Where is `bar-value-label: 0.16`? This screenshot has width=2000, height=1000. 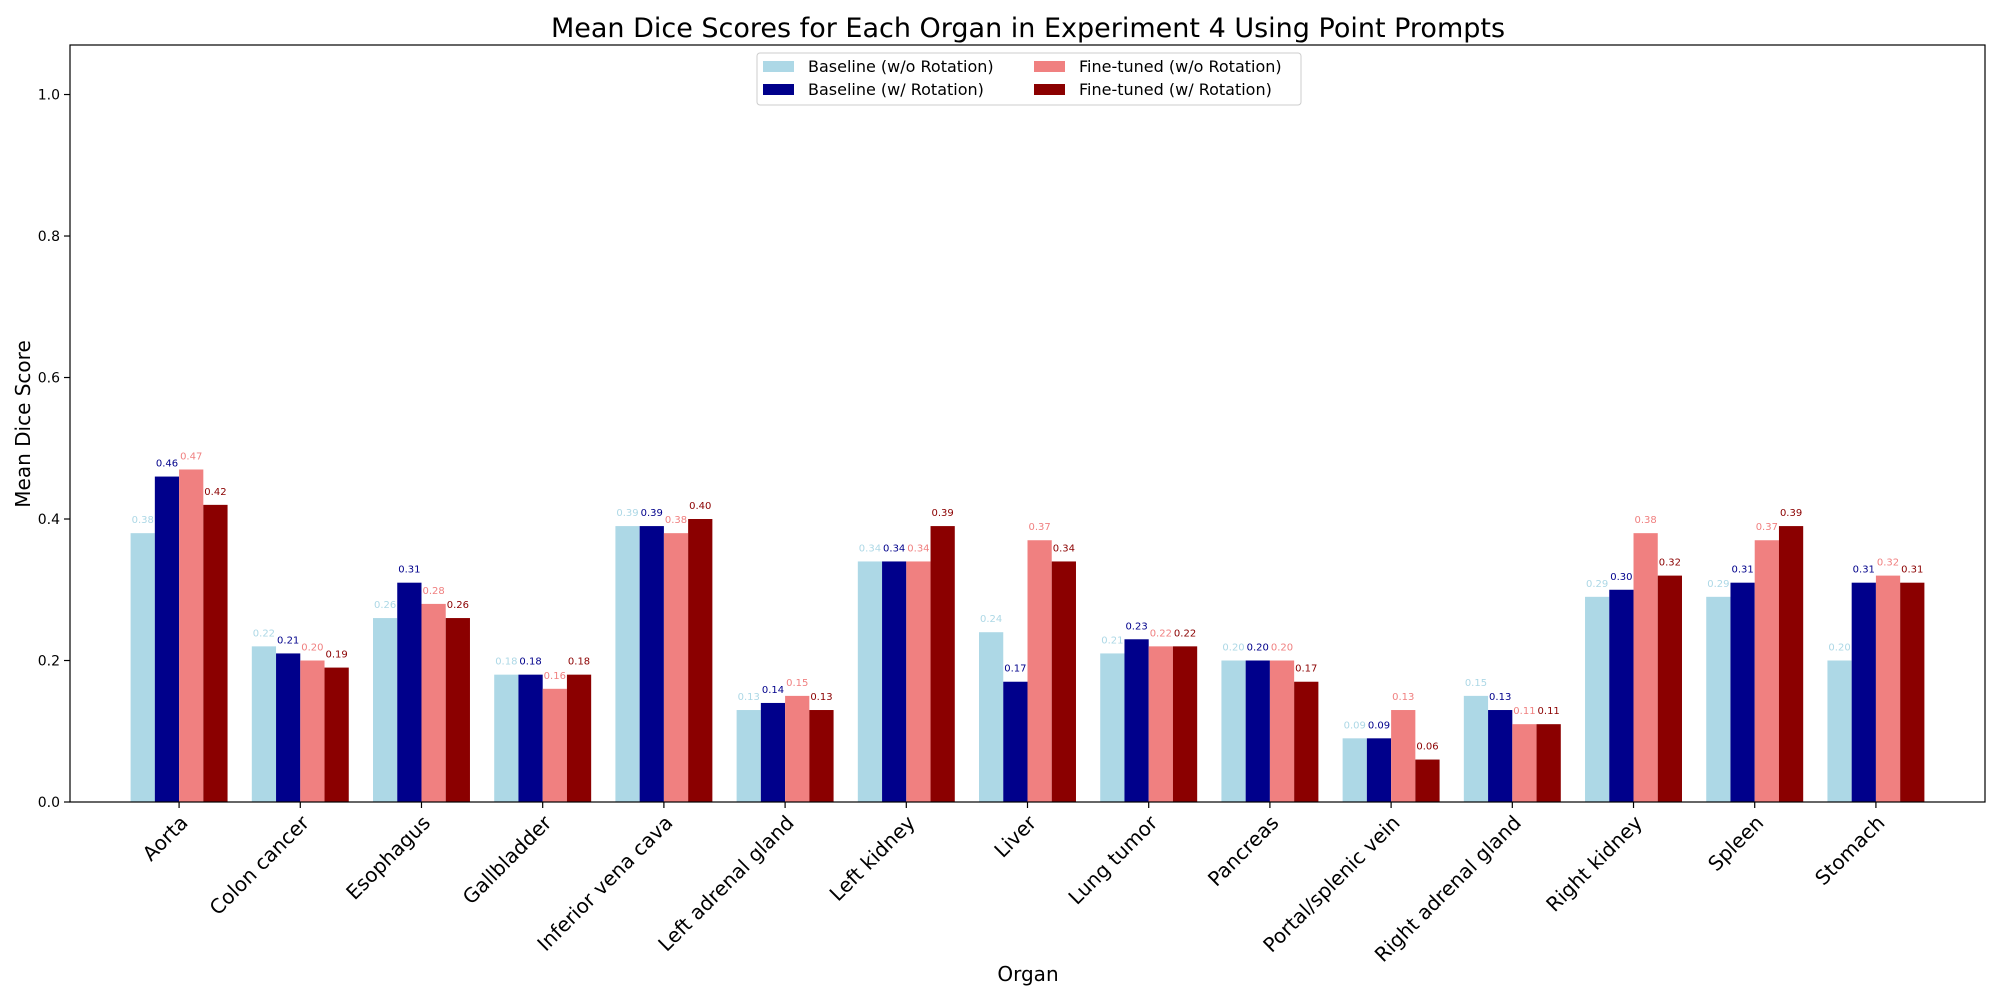
bar-value-label: 0.16 is located at coordinates (555, 676).